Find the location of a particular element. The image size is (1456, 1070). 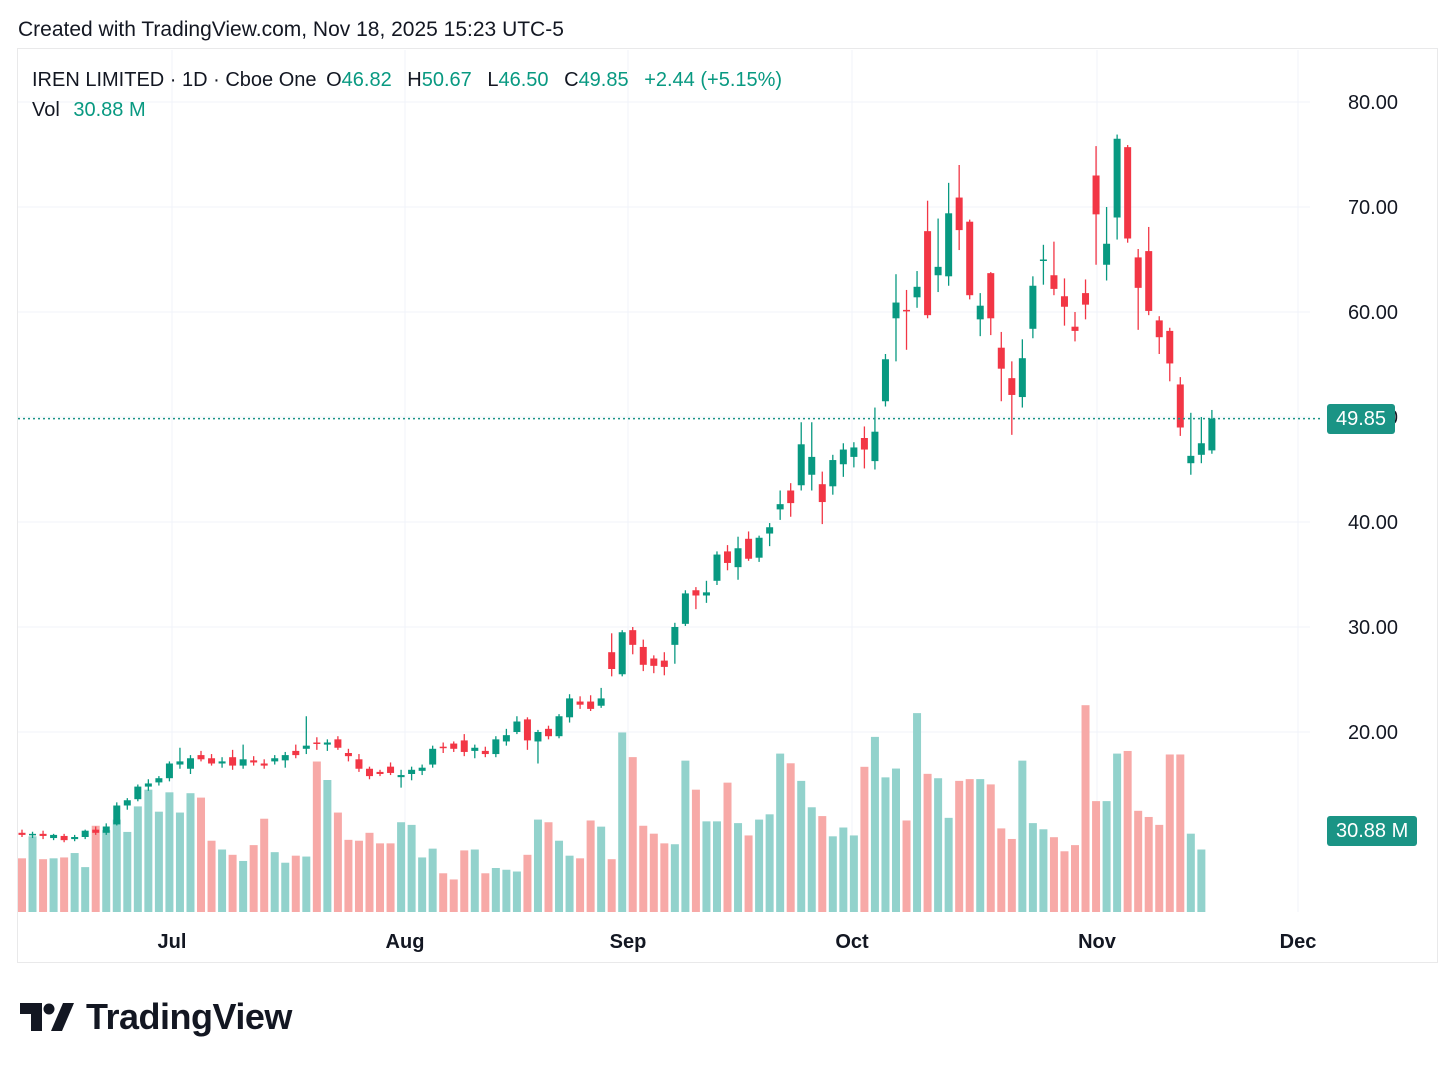

open-value: 46.82 is located at coordinates (366, 80).